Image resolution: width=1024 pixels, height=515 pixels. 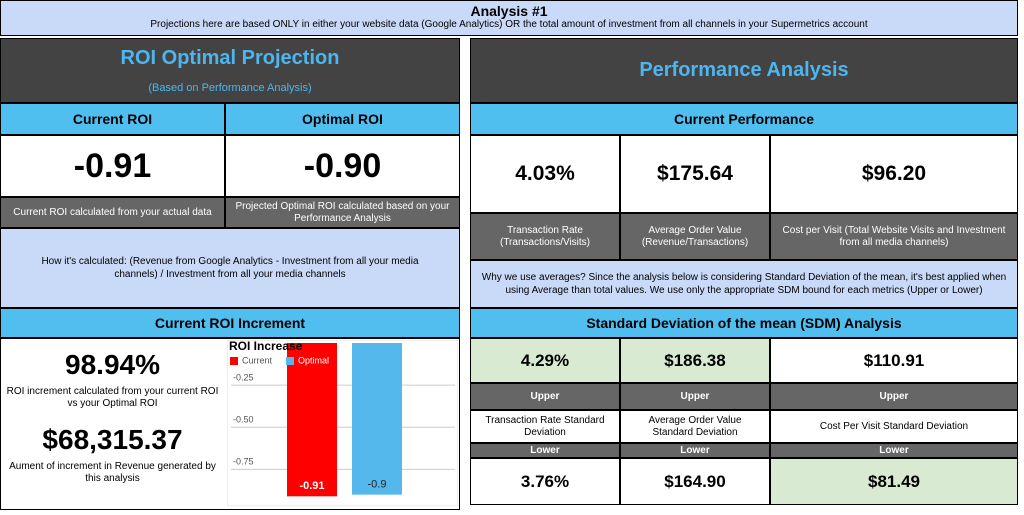 I want to click on data-label: -0.91, so click(x=311, y=486).